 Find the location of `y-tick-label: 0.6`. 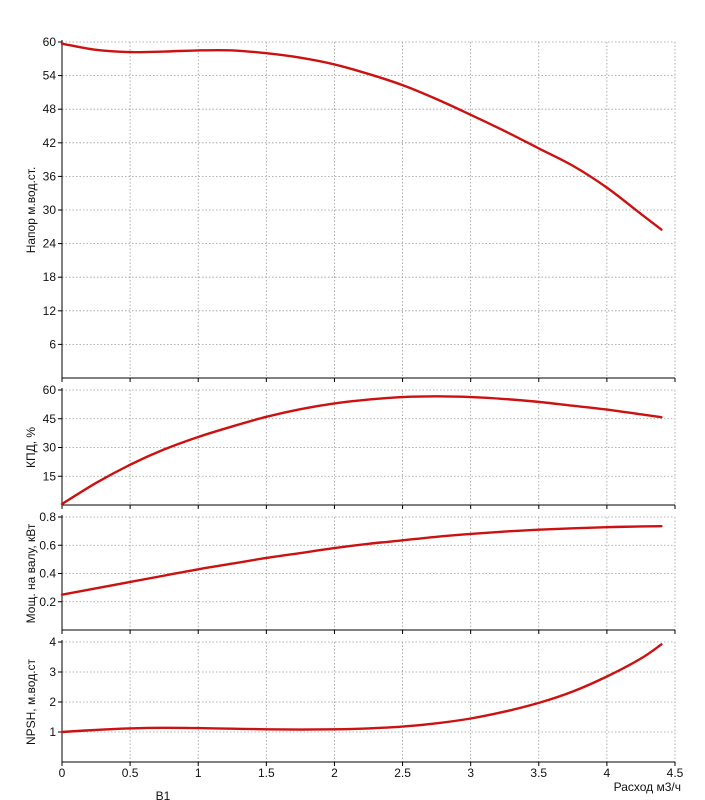

y-tick-label: 0.6 is located at coordinates (47, 545).